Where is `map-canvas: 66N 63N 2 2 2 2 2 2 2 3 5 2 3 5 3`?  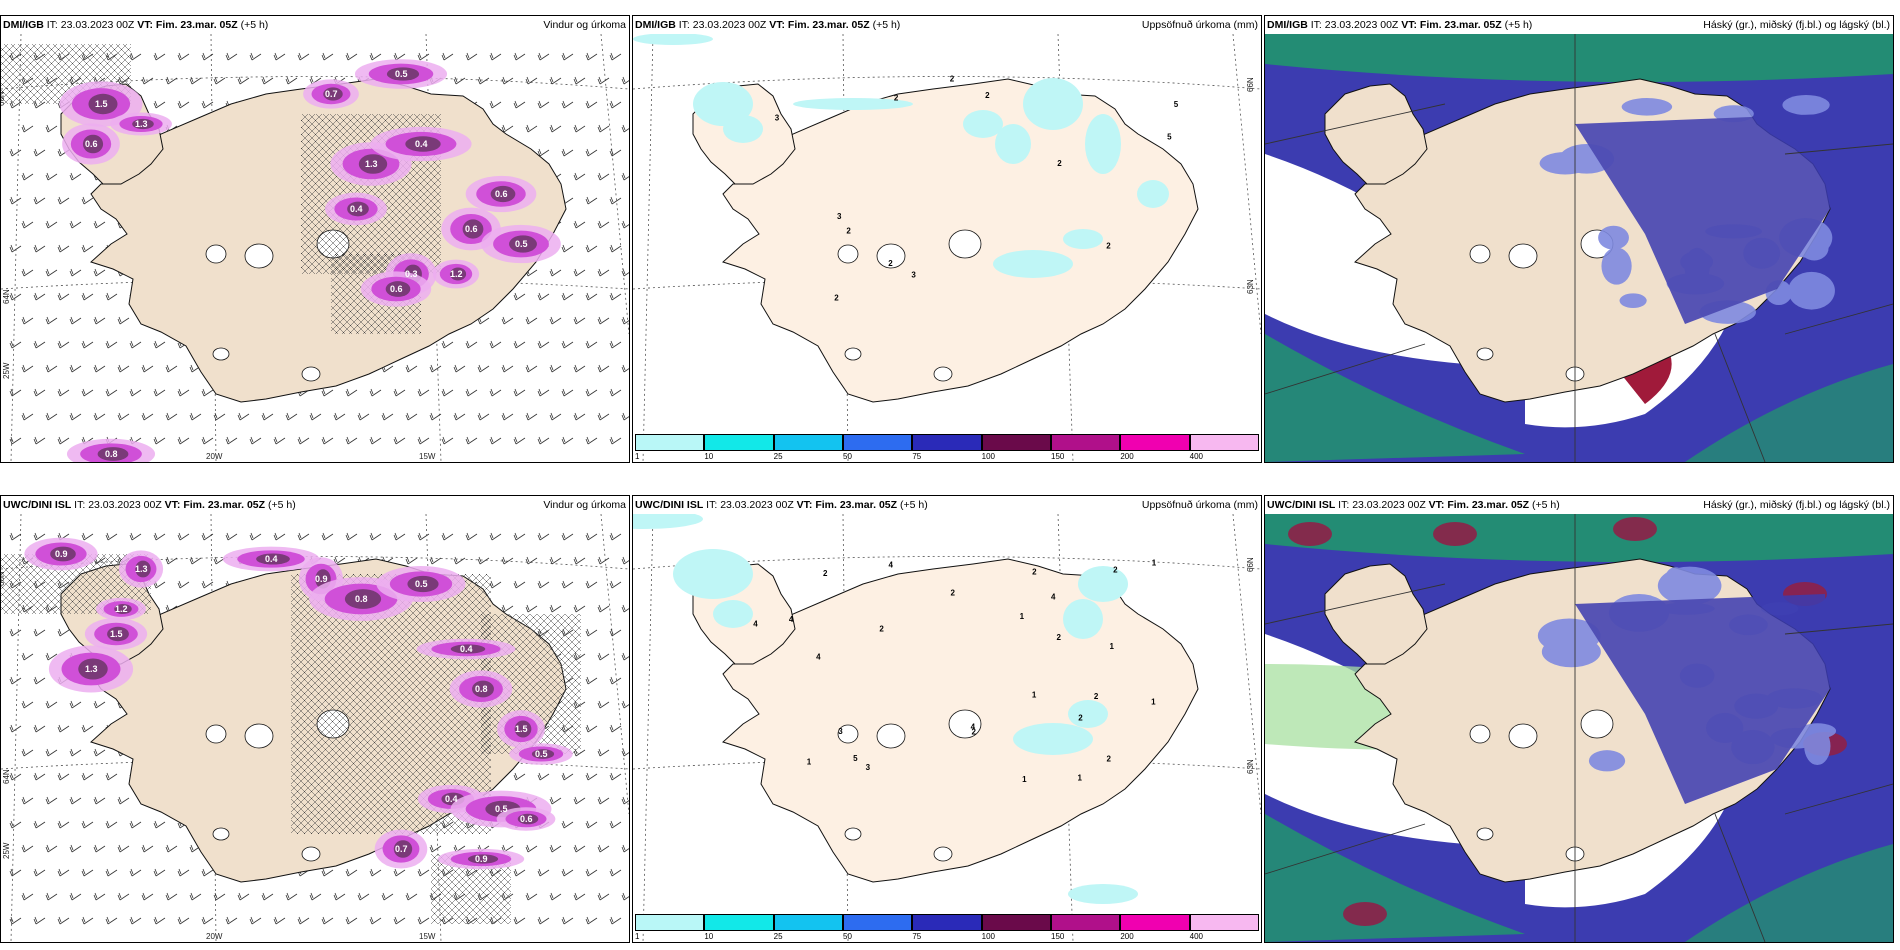 map-canvas: 66N 63N 2 2 2 2 2 2 2 3 5 2 3 5 3 is located at coordinates (947, 248).